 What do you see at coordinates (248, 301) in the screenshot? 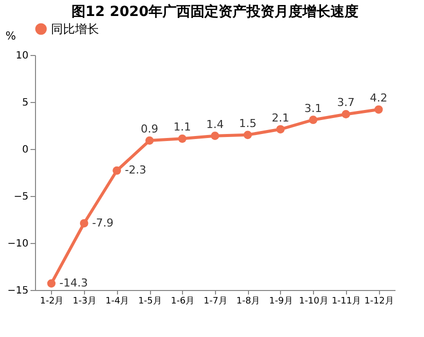
I see `x-tick-label: 1-8月` at bounding box center [248, 301].